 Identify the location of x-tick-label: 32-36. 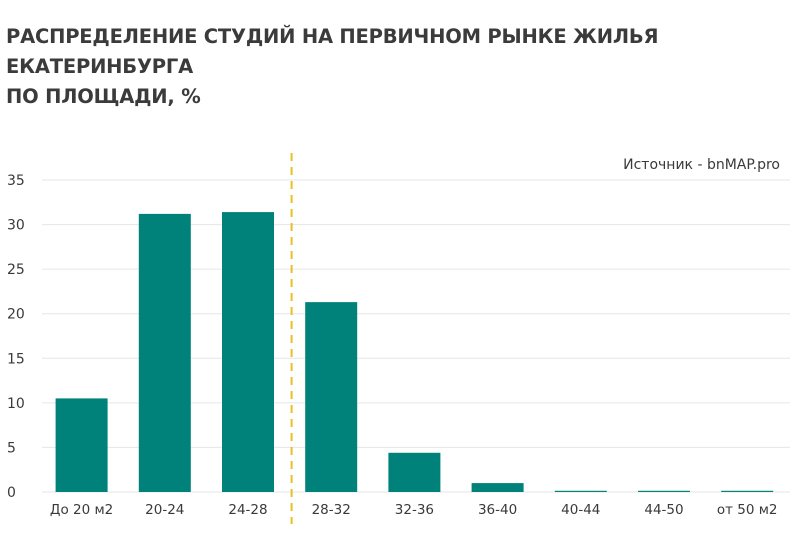
(414, 510).